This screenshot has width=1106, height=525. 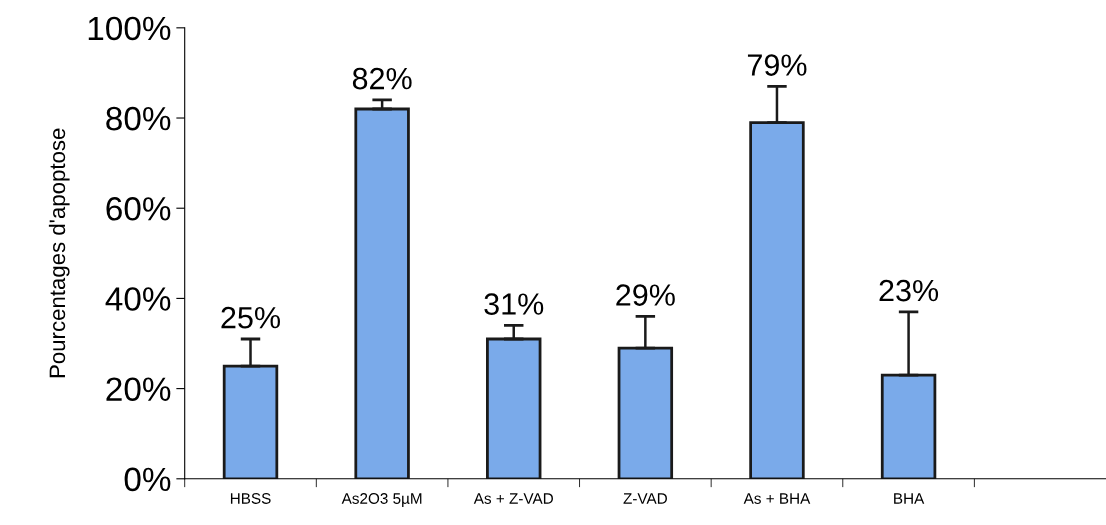 What do you see at coordinates (147, 479) in the screenshot?
I see `y-tick-label: 0%` at bounding box center [147, 479].